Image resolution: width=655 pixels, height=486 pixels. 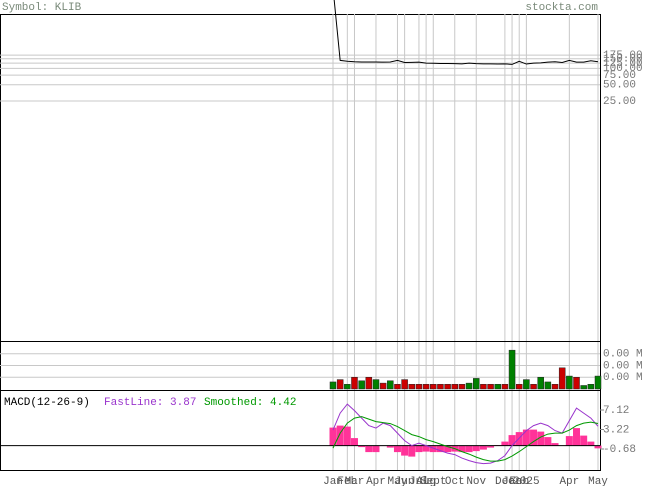 What do you see at coordinates (623, 64) in the screenshot?
I see `y-tick-label: 125.00` at bounding box center [623, 64].